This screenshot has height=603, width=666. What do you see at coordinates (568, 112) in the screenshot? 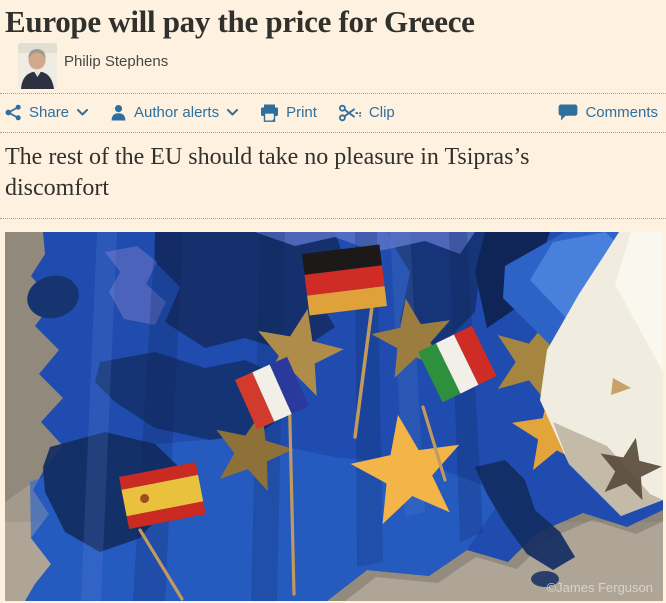
I see `comments-icon` at bounding box center [568, 112].